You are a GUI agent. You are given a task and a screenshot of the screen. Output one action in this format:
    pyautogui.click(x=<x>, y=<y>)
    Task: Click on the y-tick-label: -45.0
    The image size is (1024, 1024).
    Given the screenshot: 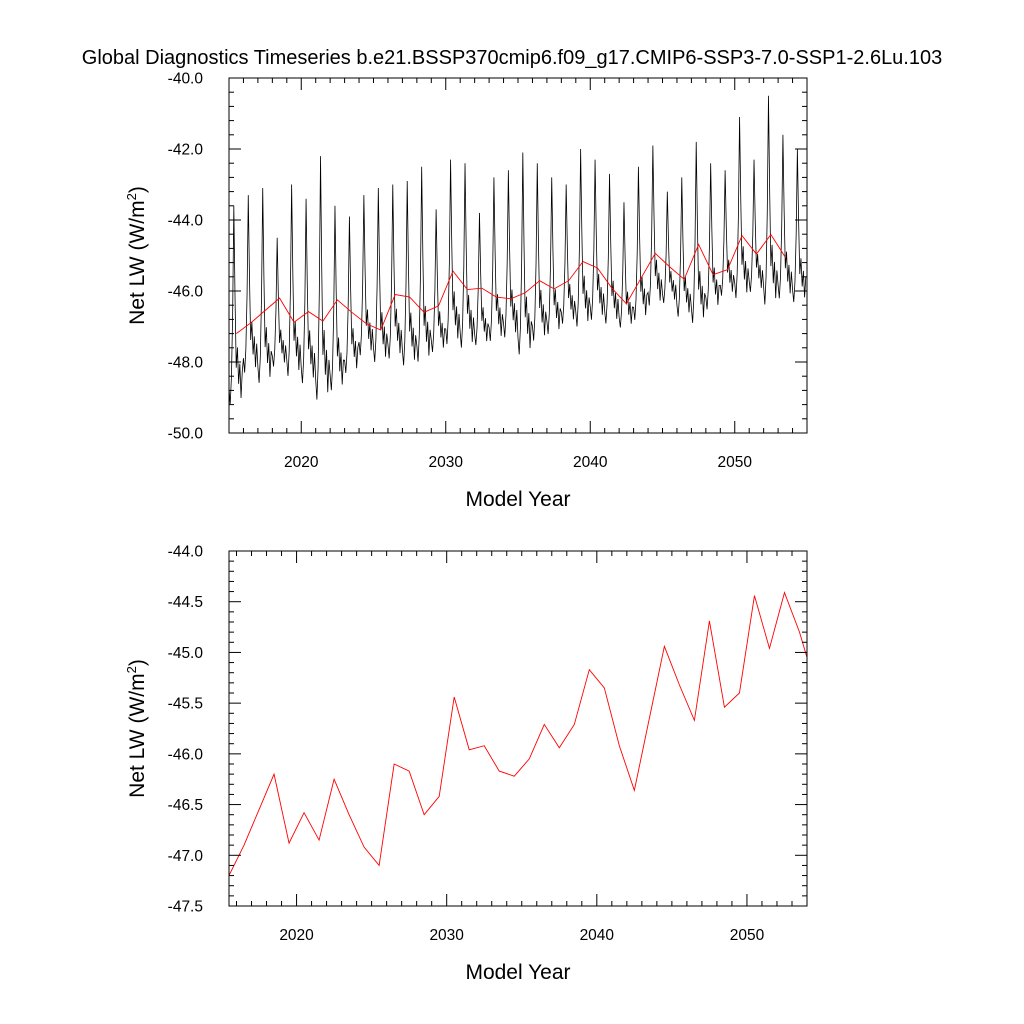 What is the action you would take?
    pyautogui.click(x=186, y=653)
    